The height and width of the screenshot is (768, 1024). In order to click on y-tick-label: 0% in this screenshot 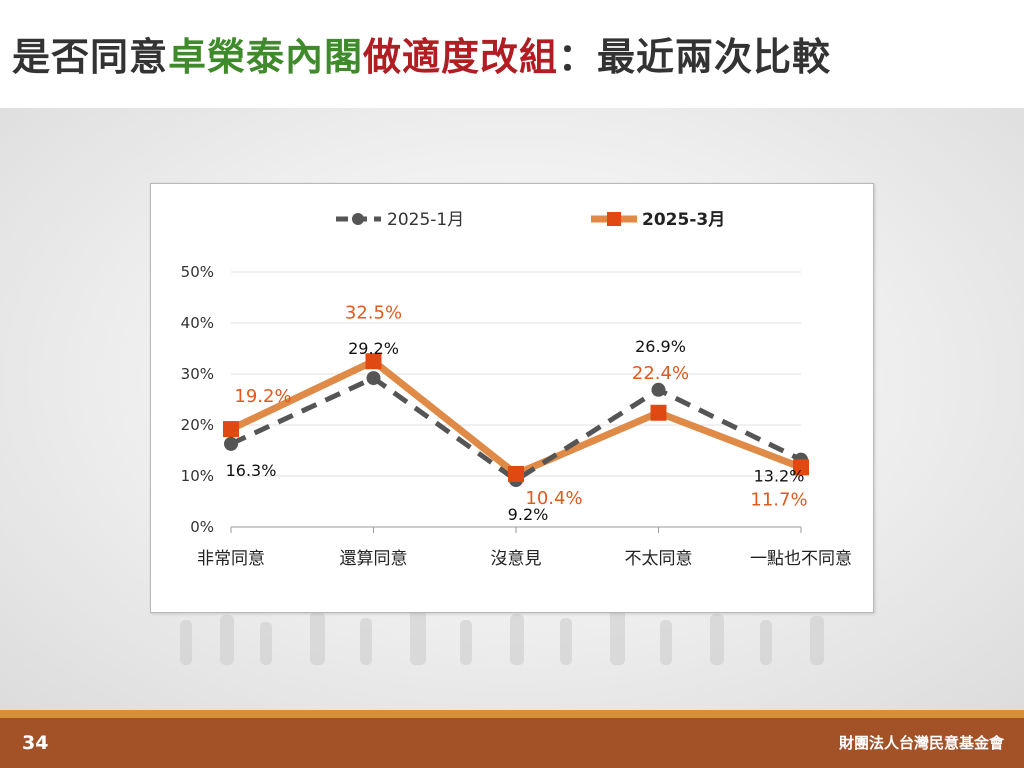, I will do `click(202, 527)`.